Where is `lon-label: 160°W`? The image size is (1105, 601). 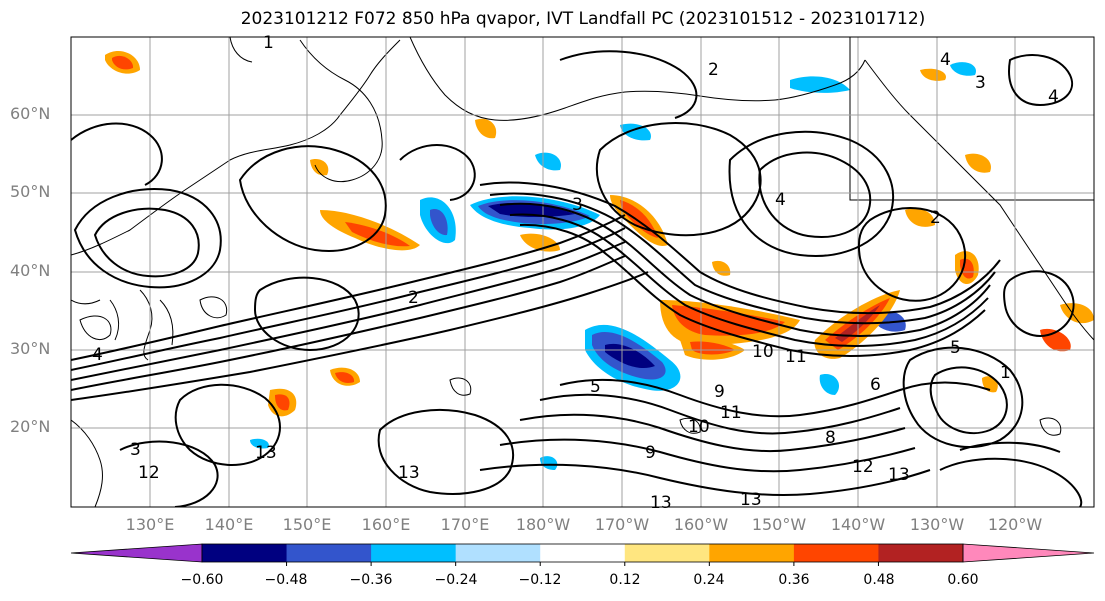 lon-label: 160°W is located at coordinates (701, 524).